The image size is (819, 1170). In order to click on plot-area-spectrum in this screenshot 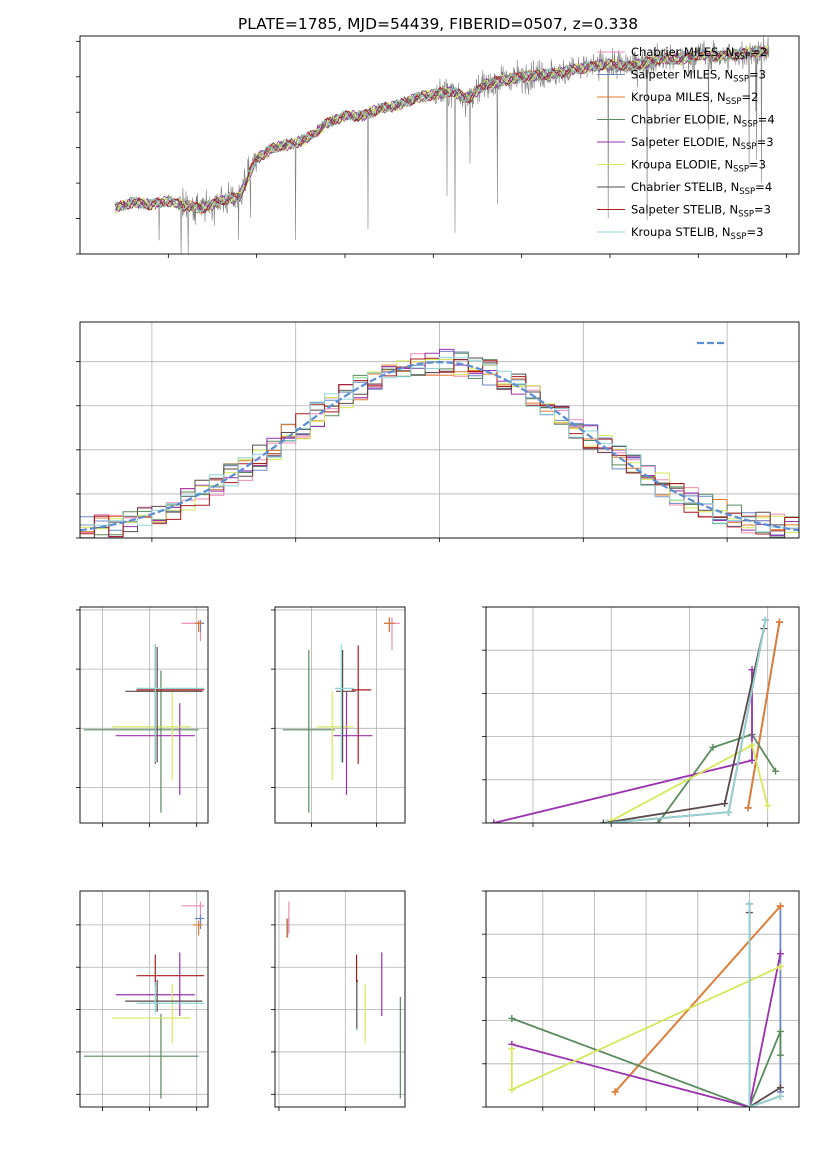, I will do `click(442, 145)`.